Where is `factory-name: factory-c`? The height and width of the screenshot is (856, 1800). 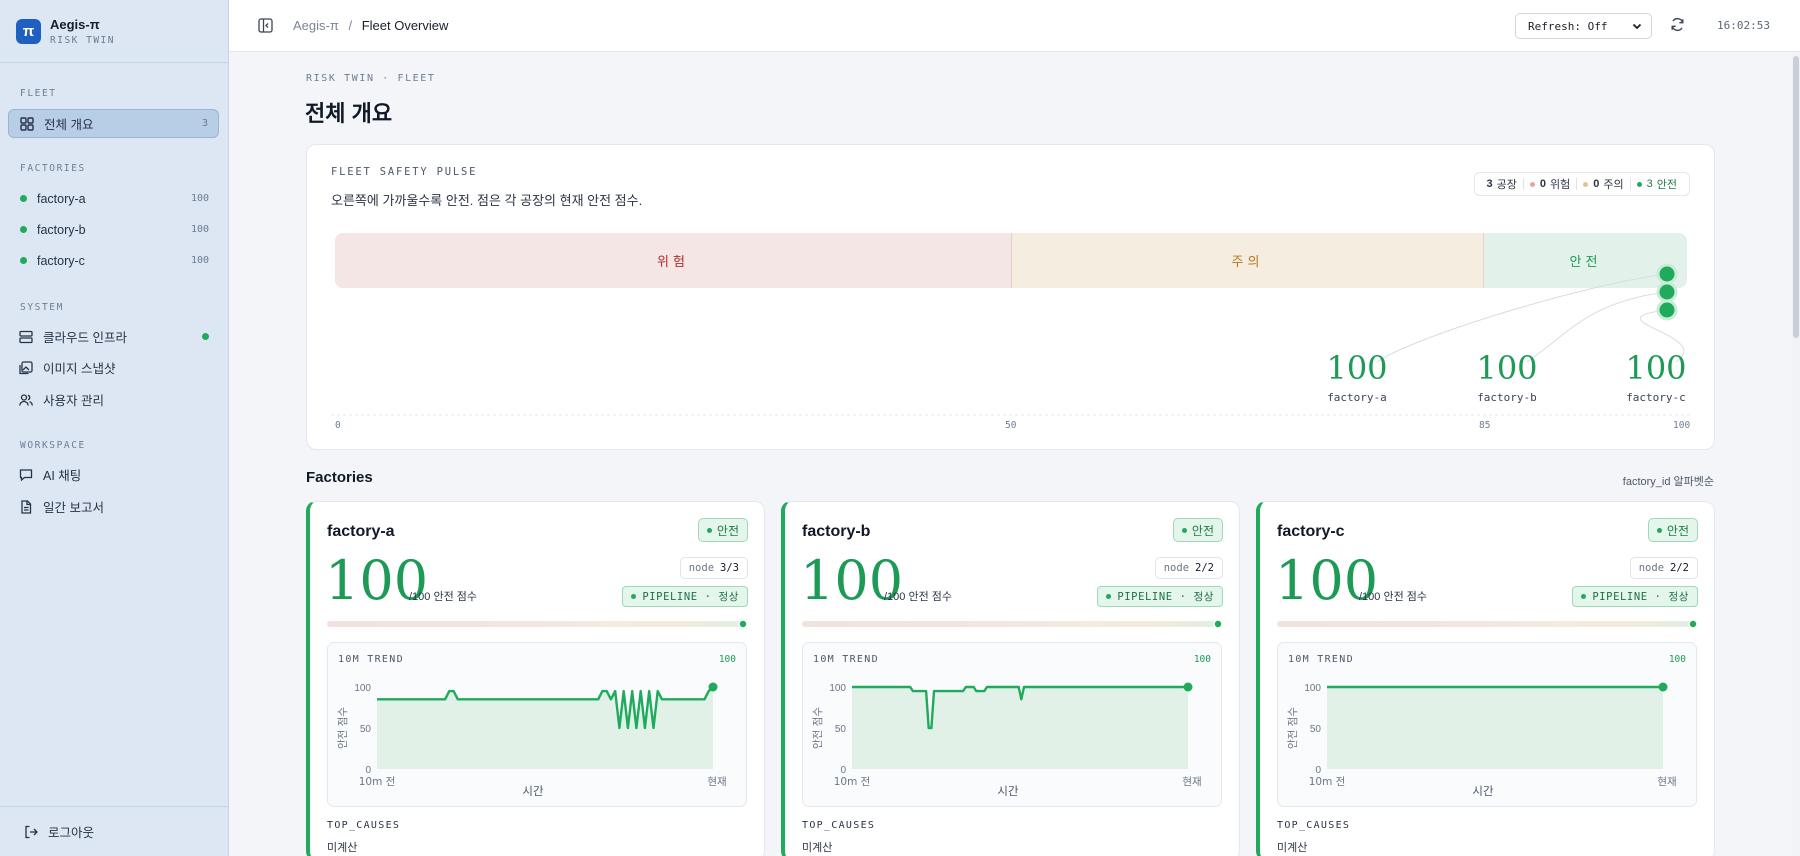
factory-name: factory-c is located at coordinates (1311, 531).